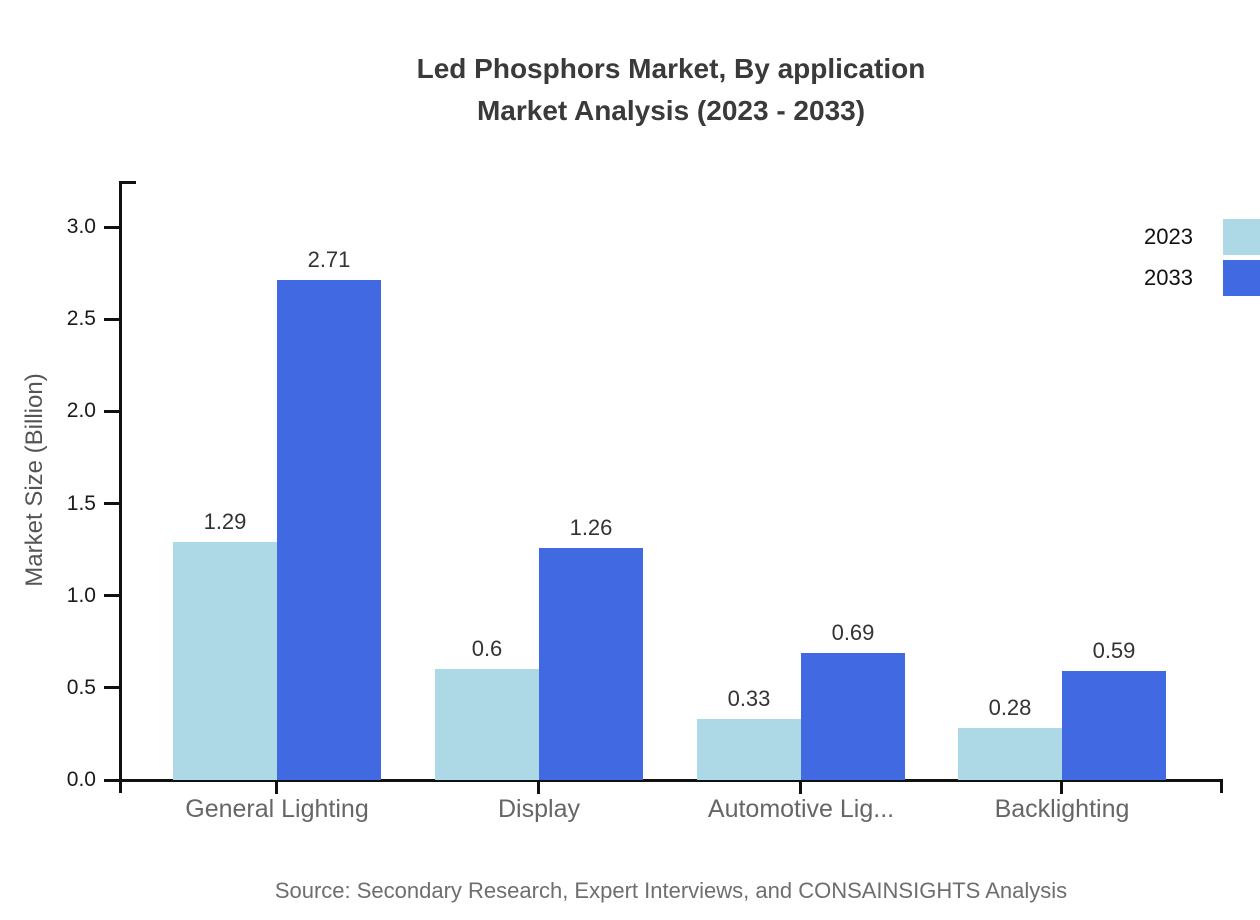 This screenshot has height=920, width=1260. Describe the element at coordinates (1114, 651) in the screenshot. I see `bar-value-label: 0.59` at that location.